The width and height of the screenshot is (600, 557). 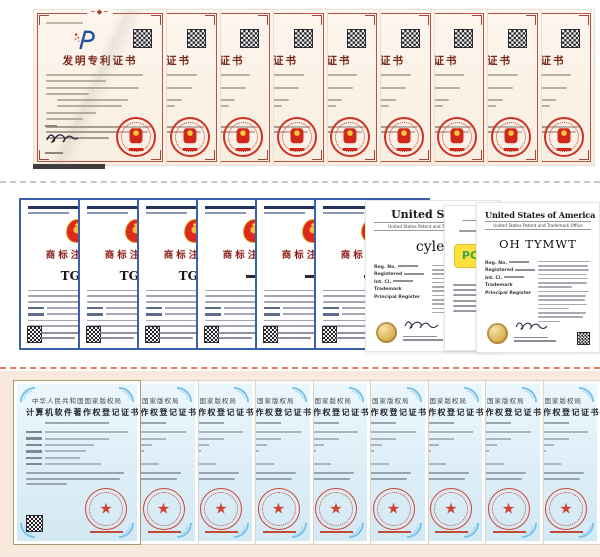 What do you see at coordinates (368, 137) in the screenshot?
I see `patent-cert-footer` at bounding box center [368, 137].